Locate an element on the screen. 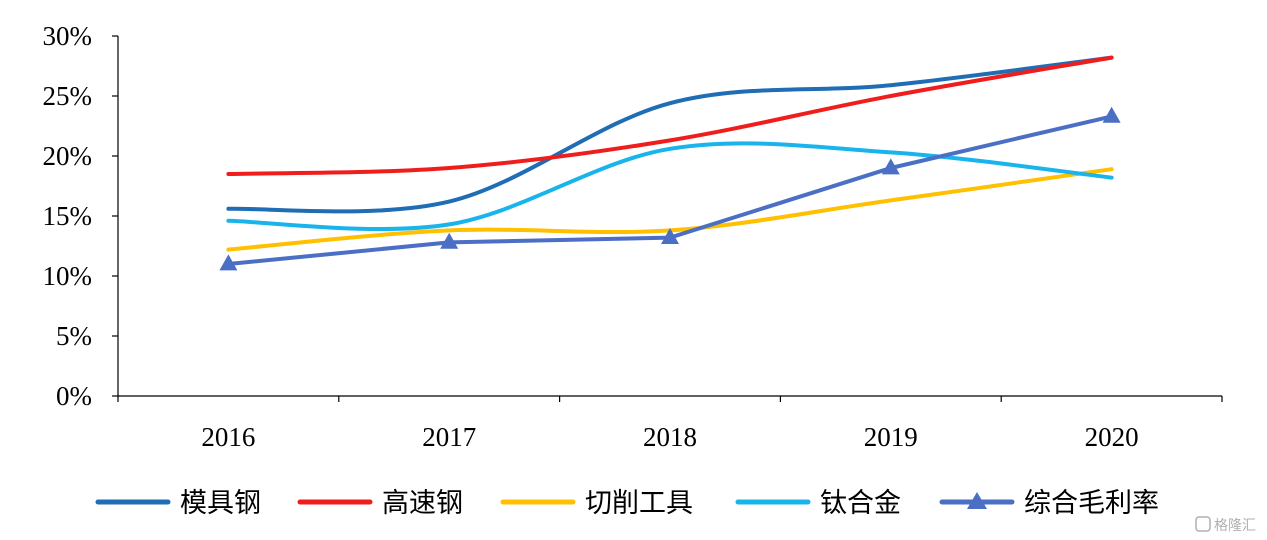 This screenshot has width=1267, height=540. x-tick-label: 2019 is located at coordinates (891, 437).